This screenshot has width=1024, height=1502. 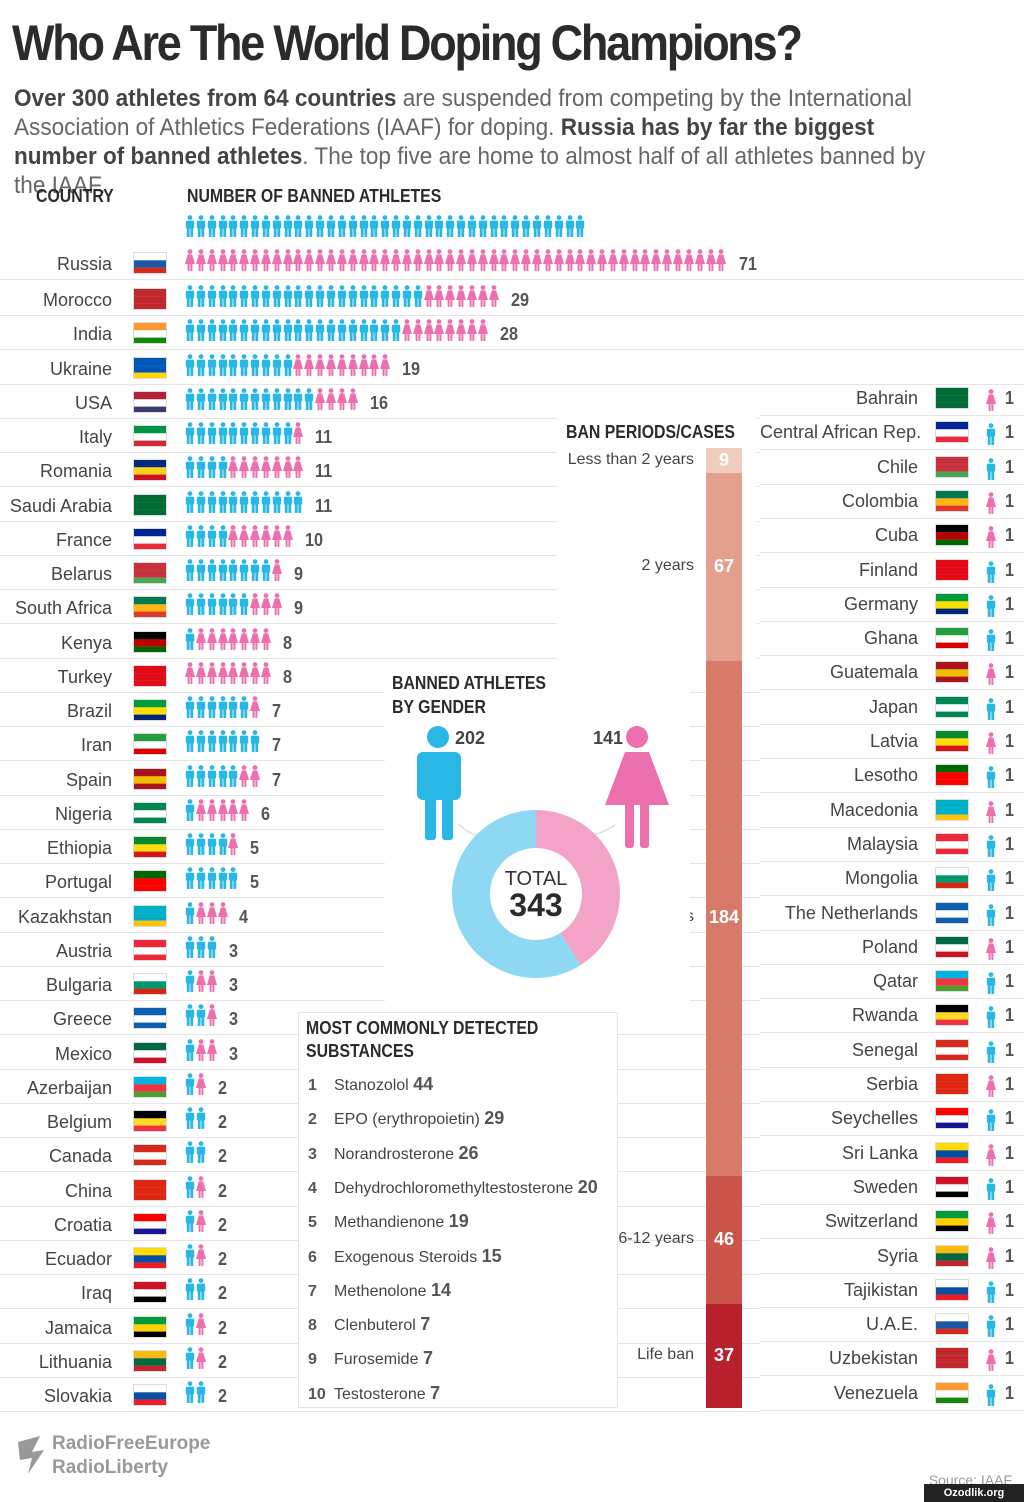 What do you see at coordinates (266, 813) in the screenshot?
I see `country-count: 6` at bounding box center [266, 813].